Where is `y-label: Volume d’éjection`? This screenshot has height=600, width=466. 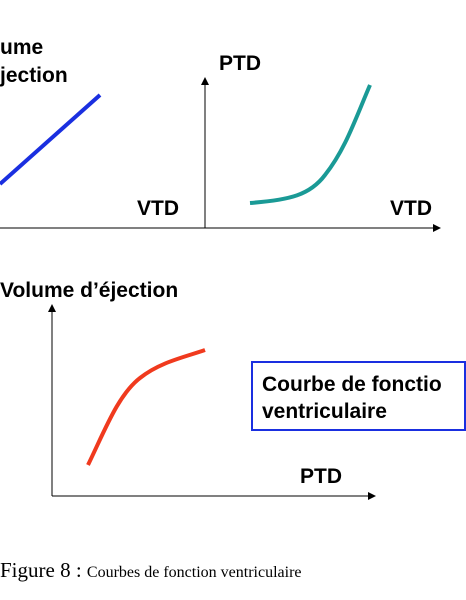
y-label: Volume d’éjection is located at coordinates (89, 290).